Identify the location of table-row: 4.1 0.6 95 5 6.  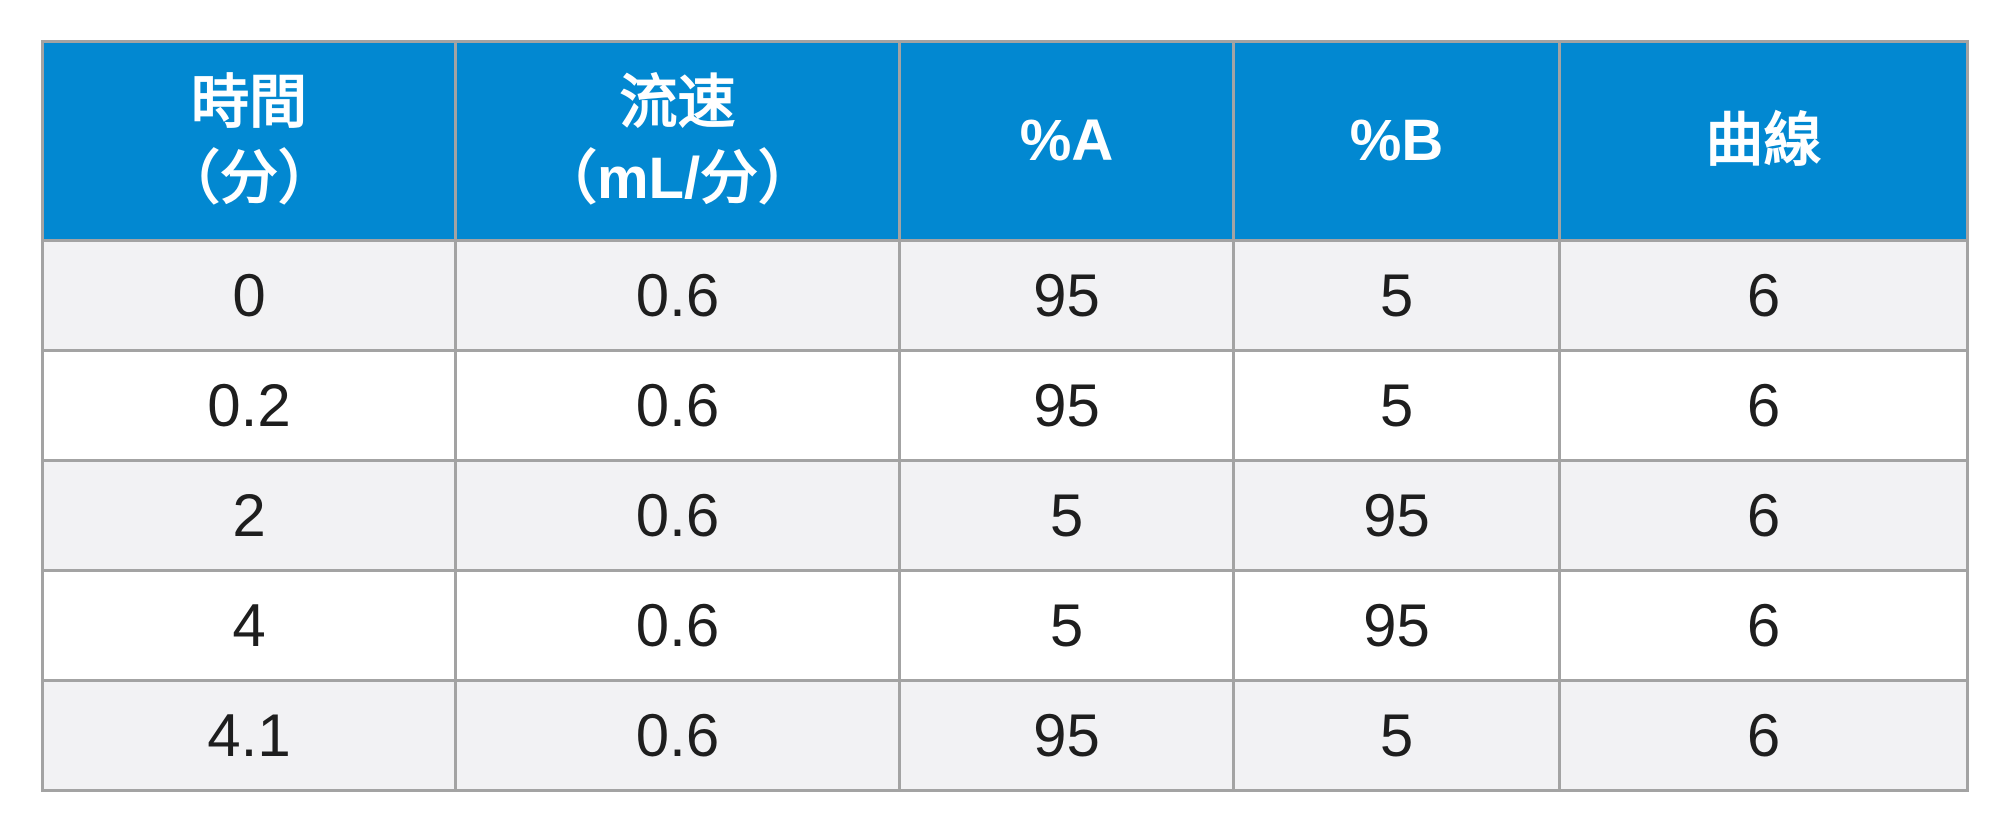
(1005, 735).